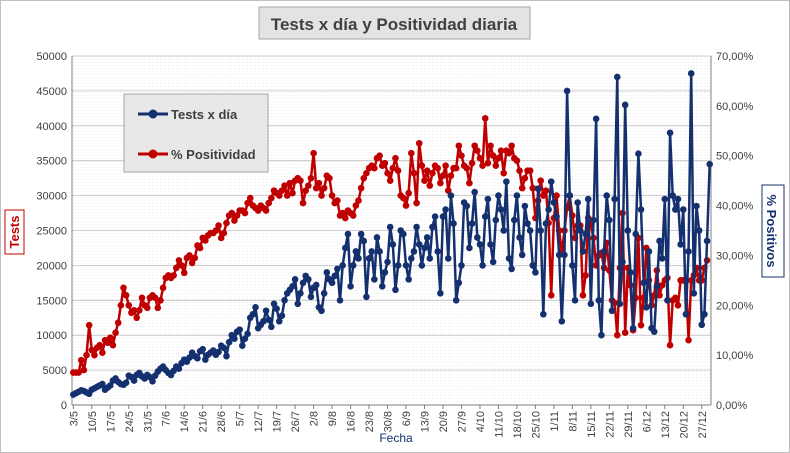 The image size is (790, 453). Describe the element at coordinates (51, 92) in the screenshot. I see `ytick-left-label: 45000` at that location.